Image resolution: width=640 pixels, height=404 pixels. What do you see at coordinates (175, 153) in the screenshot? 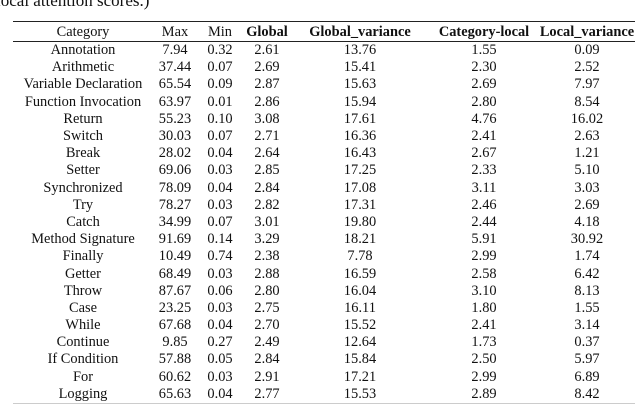
I see `cell-max: 28.02` at bounding box center [175, 153].